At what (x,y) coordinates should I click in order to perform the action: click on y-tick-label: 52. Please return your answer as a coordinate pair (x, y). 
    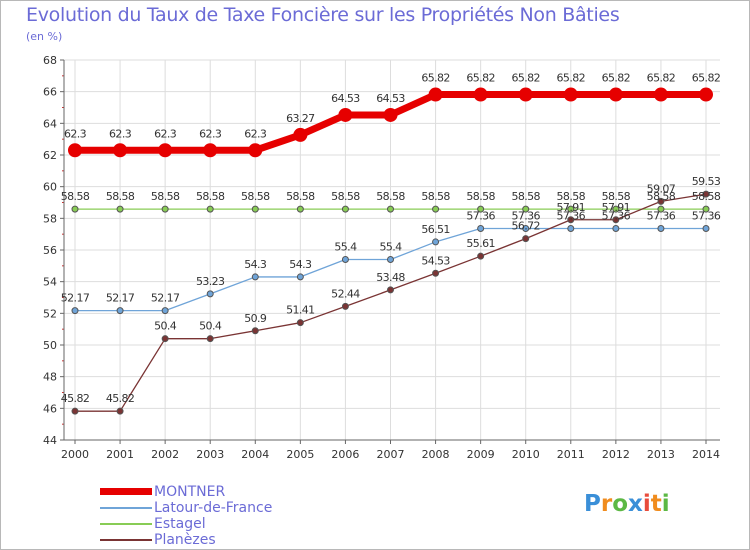
    Looking at the image, I should click on (50, 313).